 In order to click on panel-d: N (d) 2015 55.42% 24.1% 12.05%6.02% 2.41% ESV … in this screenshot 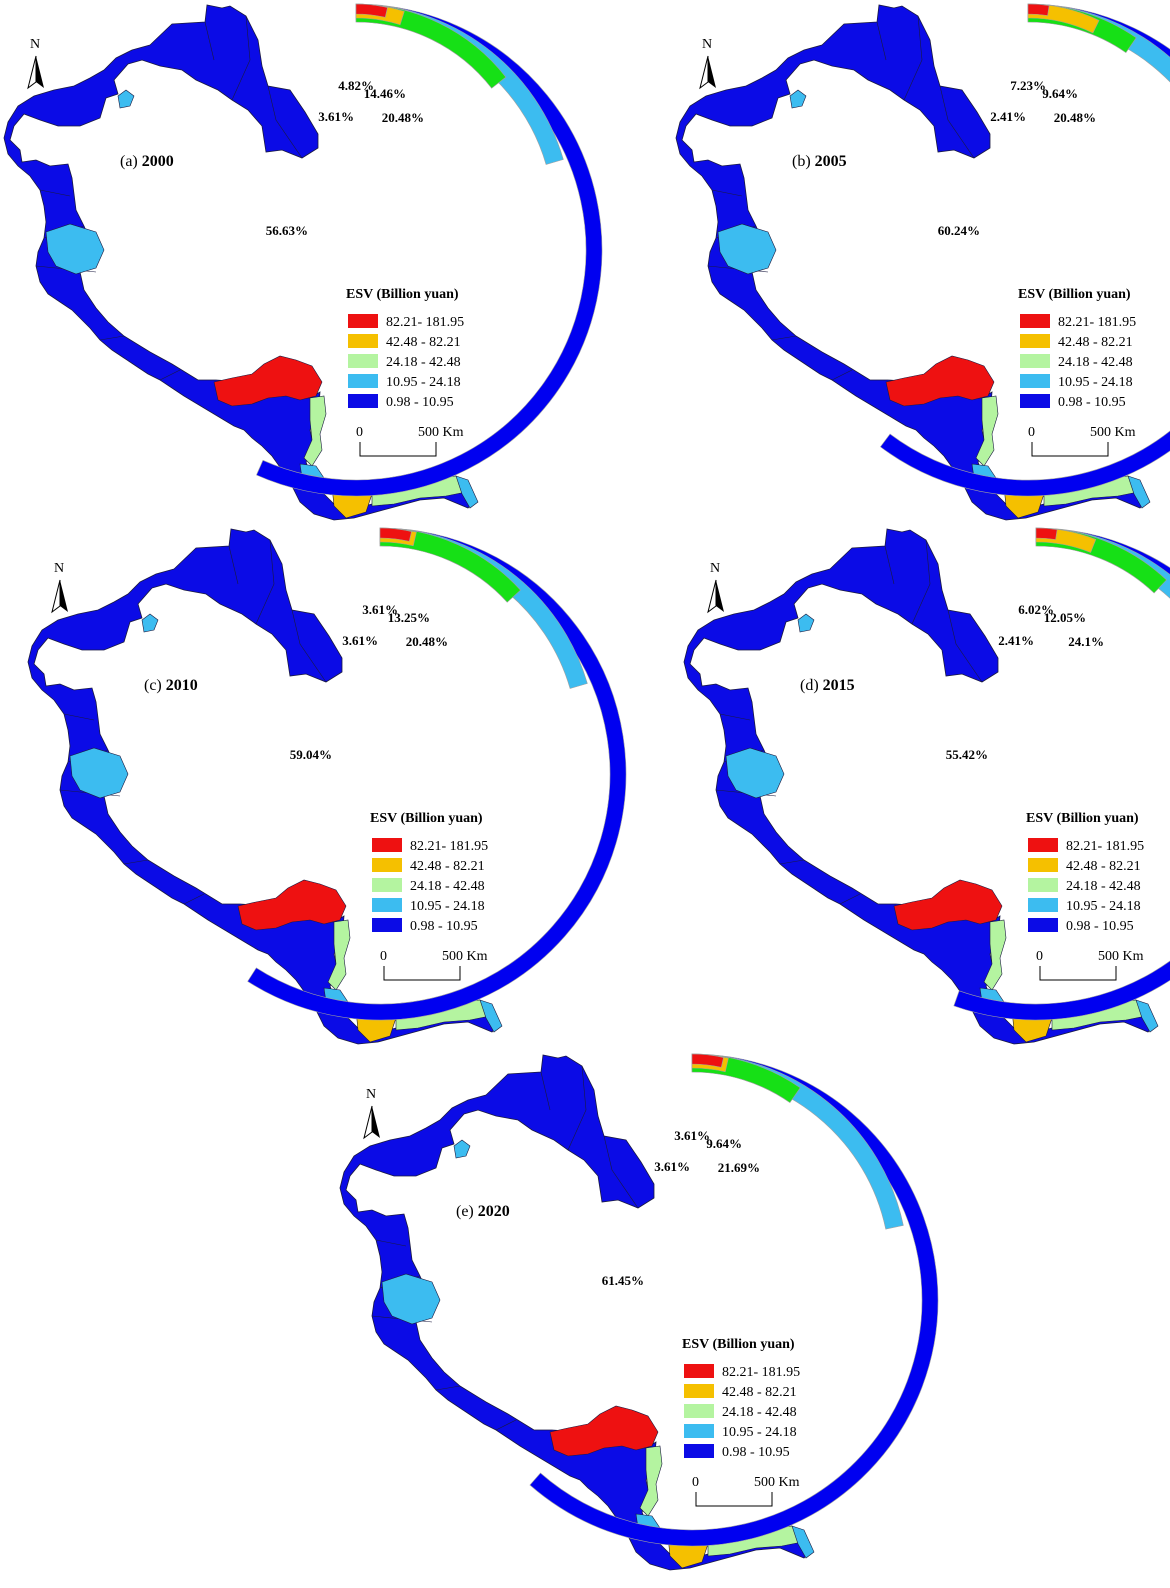, I will do `click(926, 786)`.